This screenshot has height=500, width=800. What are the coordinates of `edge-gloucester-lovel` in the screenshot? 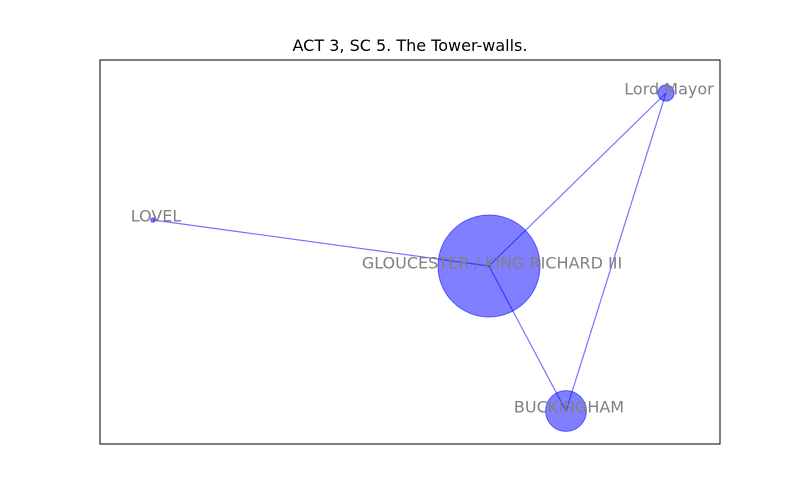 It's located at (321, 243).